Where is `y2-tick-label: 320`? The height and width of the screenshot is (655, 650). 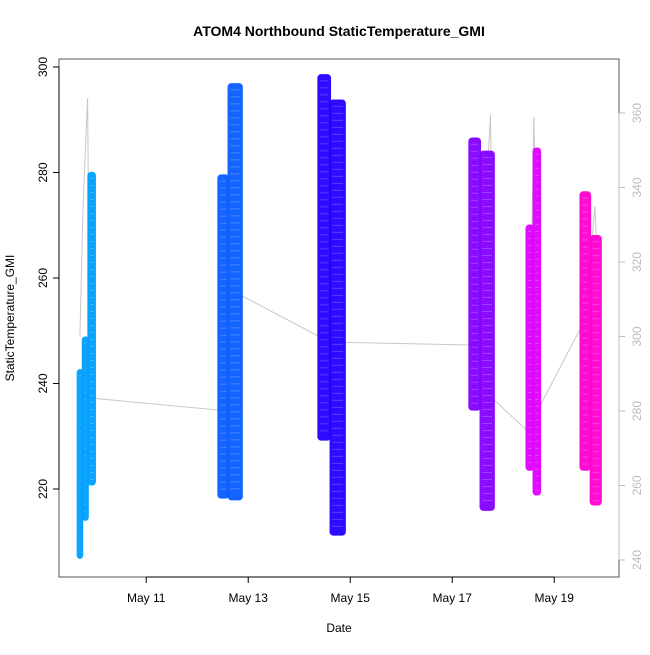 y2-tick-label: 320 is located at coordinates (637, 262).